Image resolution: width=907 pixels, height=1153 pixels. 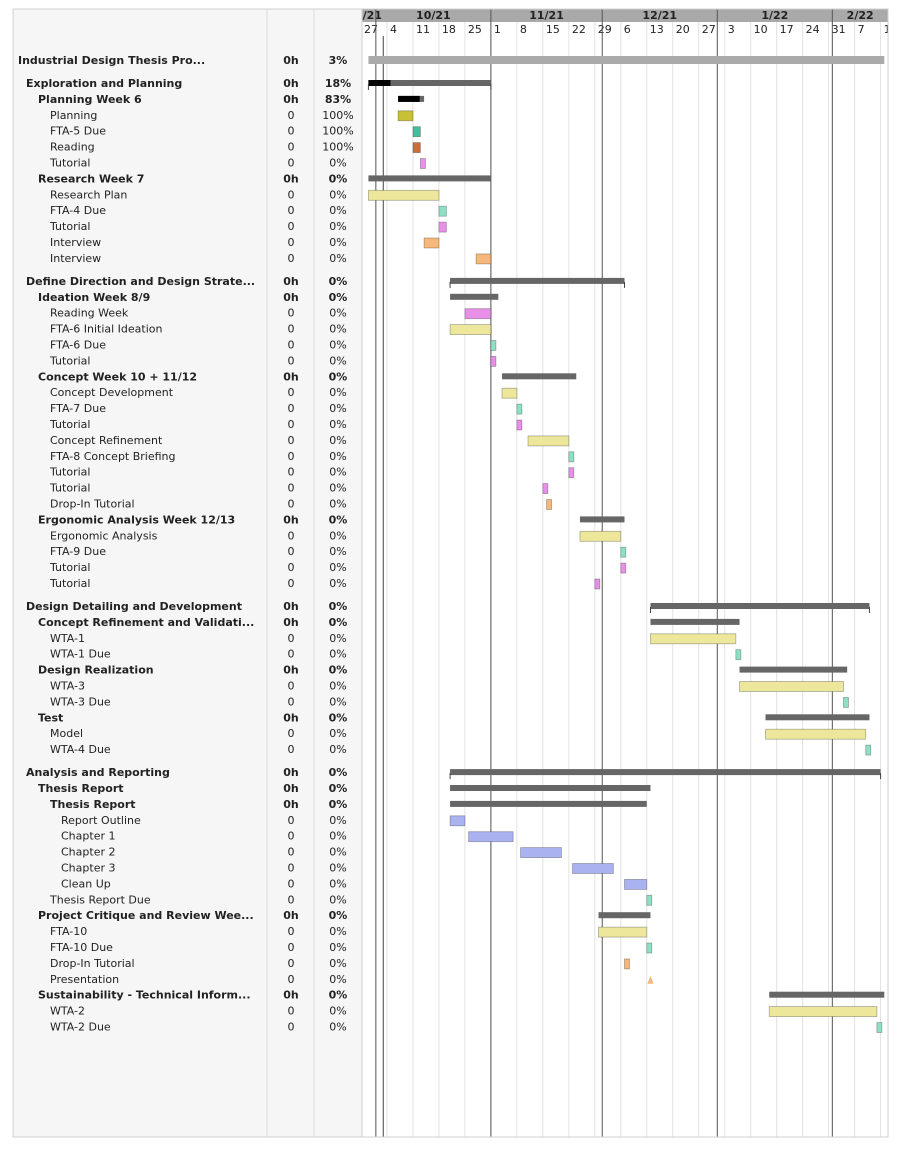 What do you see at coordinates (104, 83) in the screenshot?
I see `task-name: Exploration and Planning` at bounding box center [104, 83].